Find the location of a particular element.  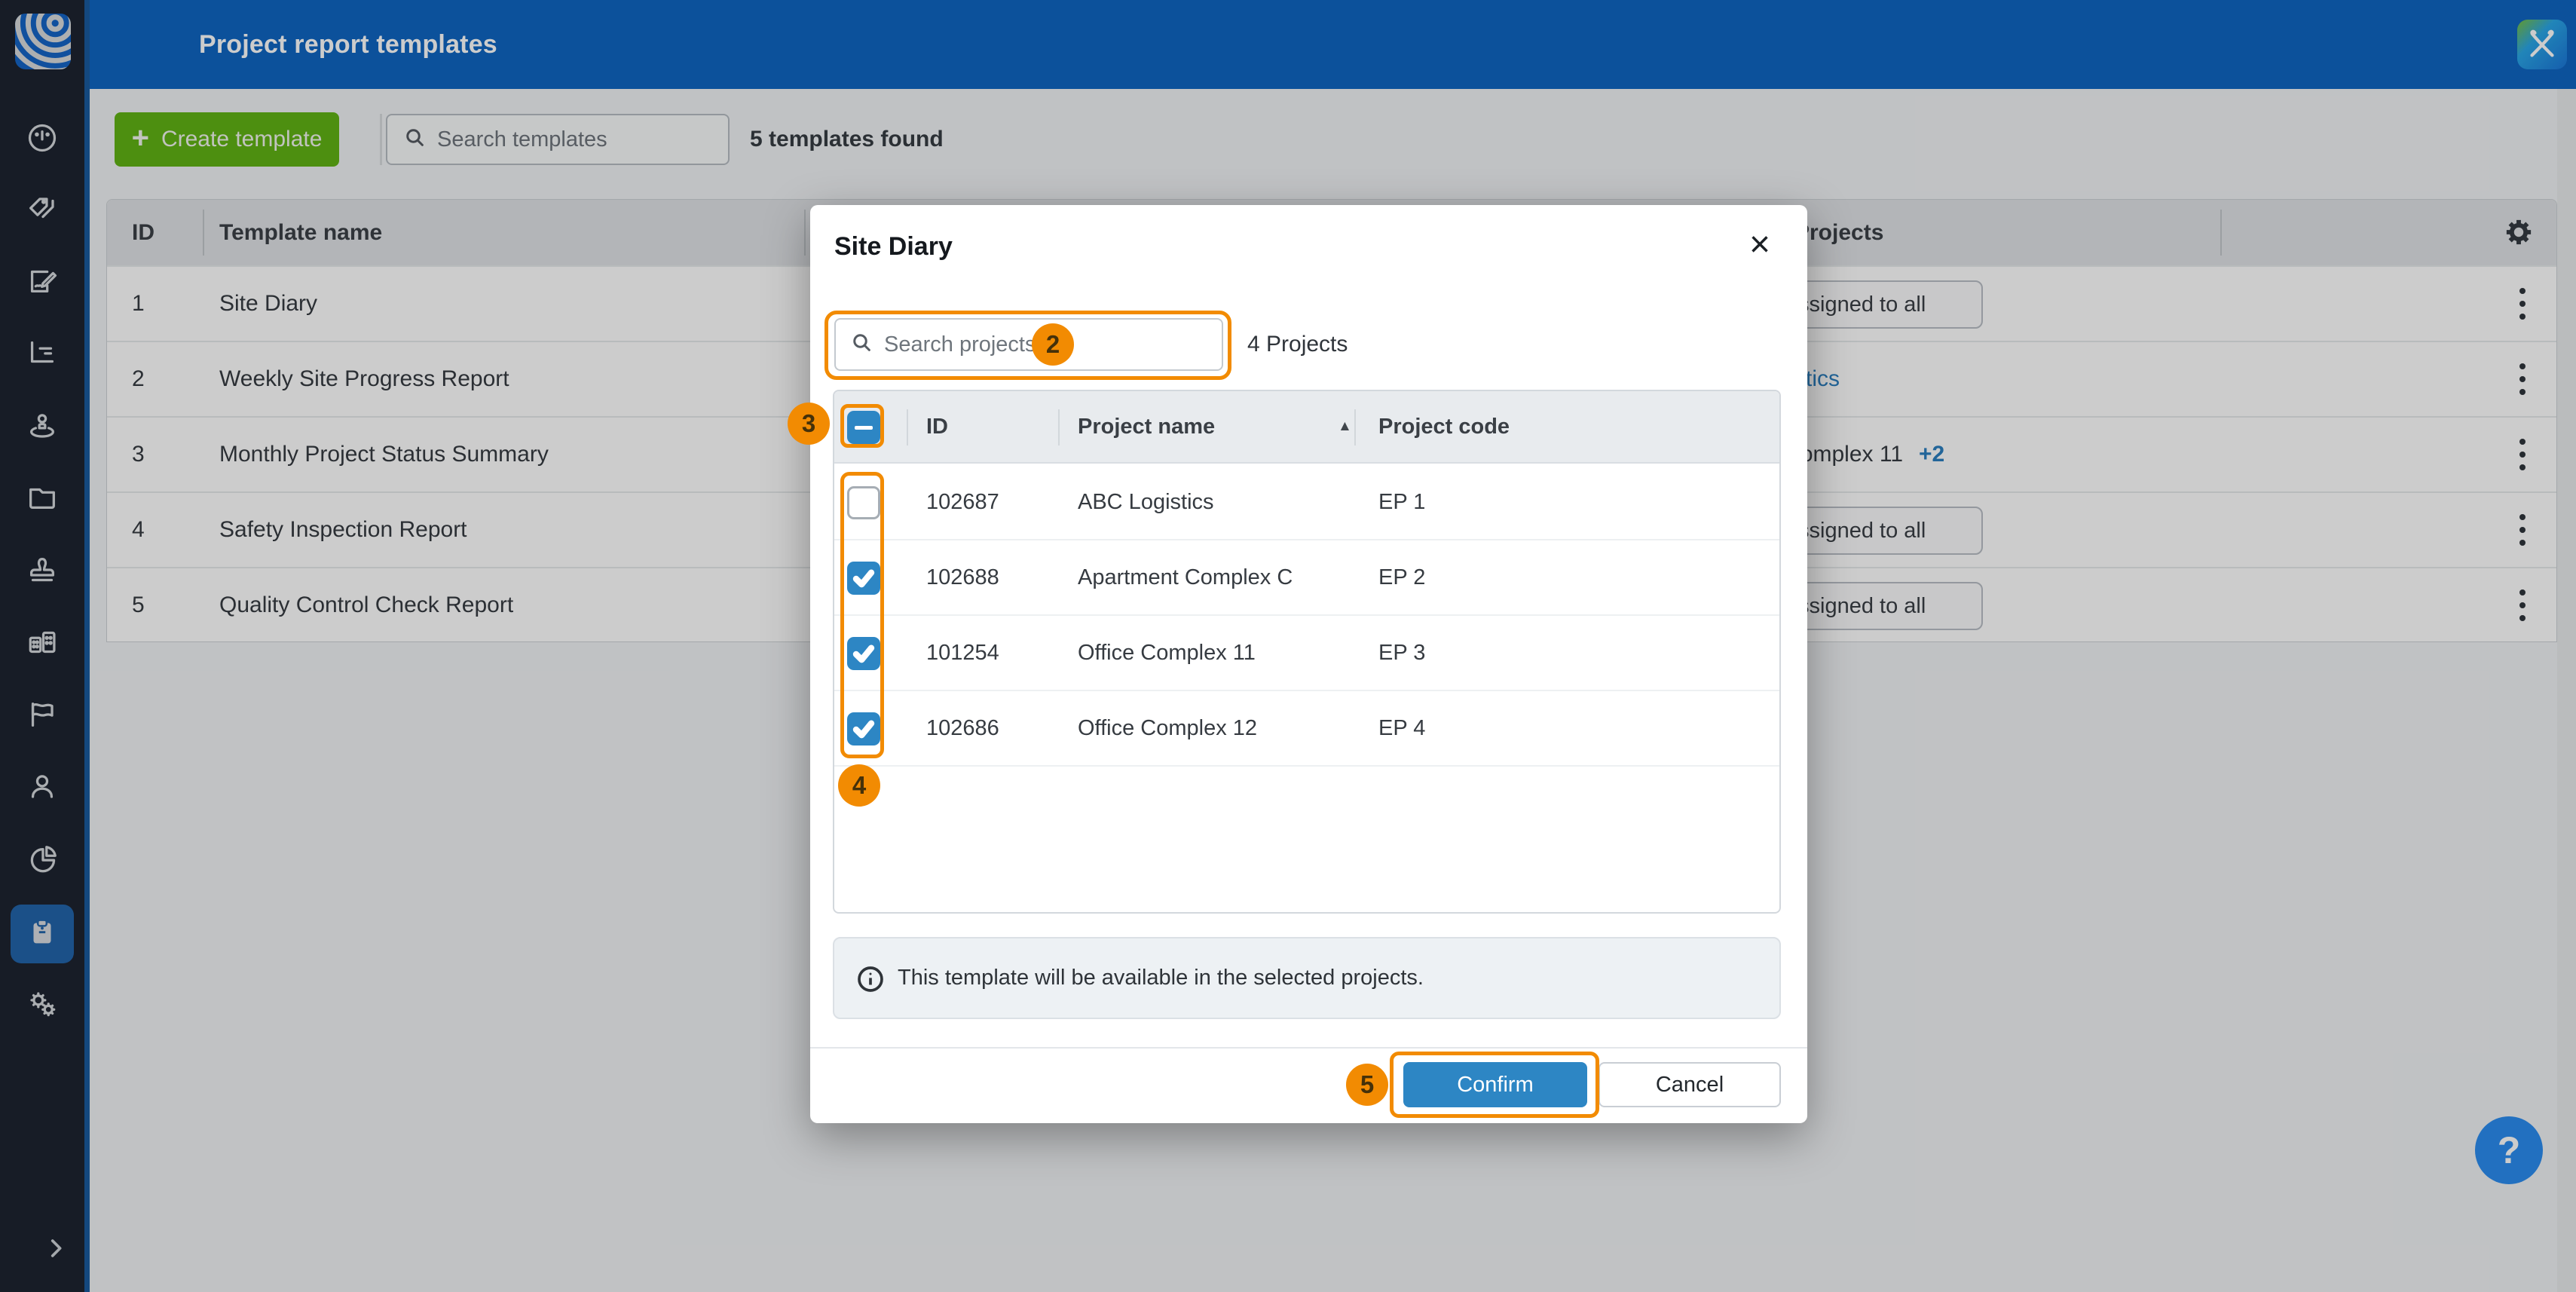

project-name: Office Complex 12 is located at coordinates (1168, 727).